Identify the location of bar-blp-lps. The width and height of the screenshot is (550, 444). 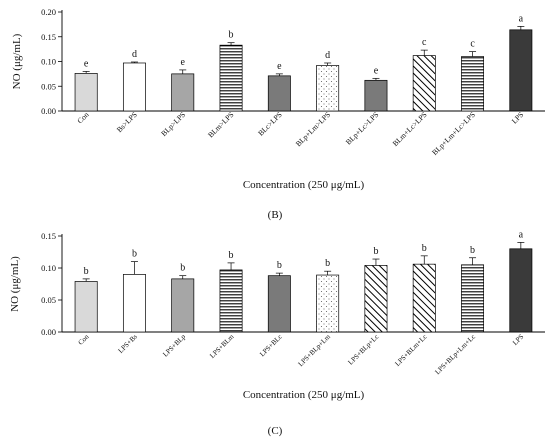
(183, 92).